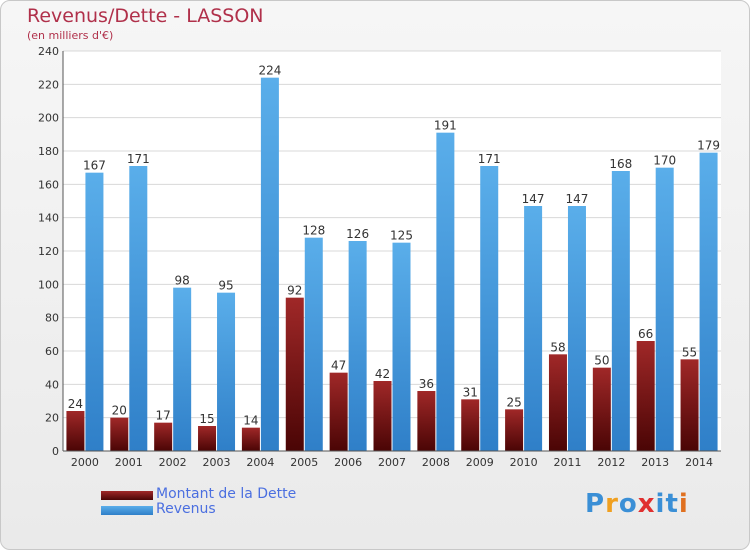 The width and height of the screenshot is (750, 550). What do you see at coordinates (338, 366) in the screenshot?
I see `debt-bar-label: 47` at bounding box center [338, 366].